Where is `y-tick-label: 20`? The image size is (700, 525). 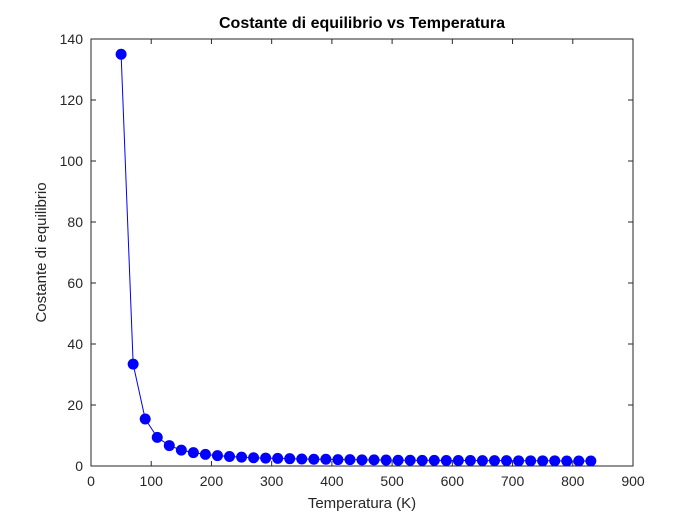 y-tick-label: 20 is located at coordinates (75, 405).